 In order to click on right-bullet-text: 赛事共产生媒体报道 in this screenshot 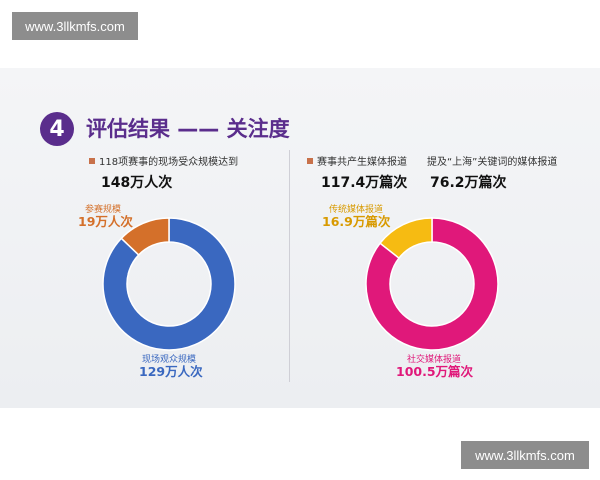, I will do `click(362, 162)`.